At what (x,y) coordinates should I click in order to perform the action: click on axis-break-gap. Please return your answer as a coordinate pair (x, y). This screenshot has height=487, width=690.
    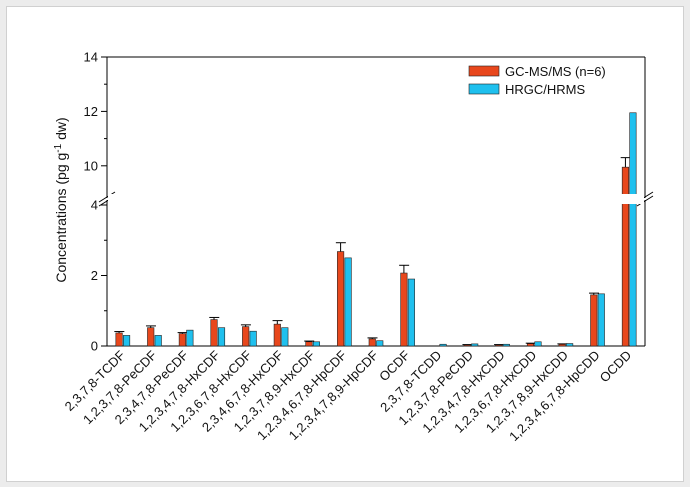
    Looking at the image, I should click on (376, 199).